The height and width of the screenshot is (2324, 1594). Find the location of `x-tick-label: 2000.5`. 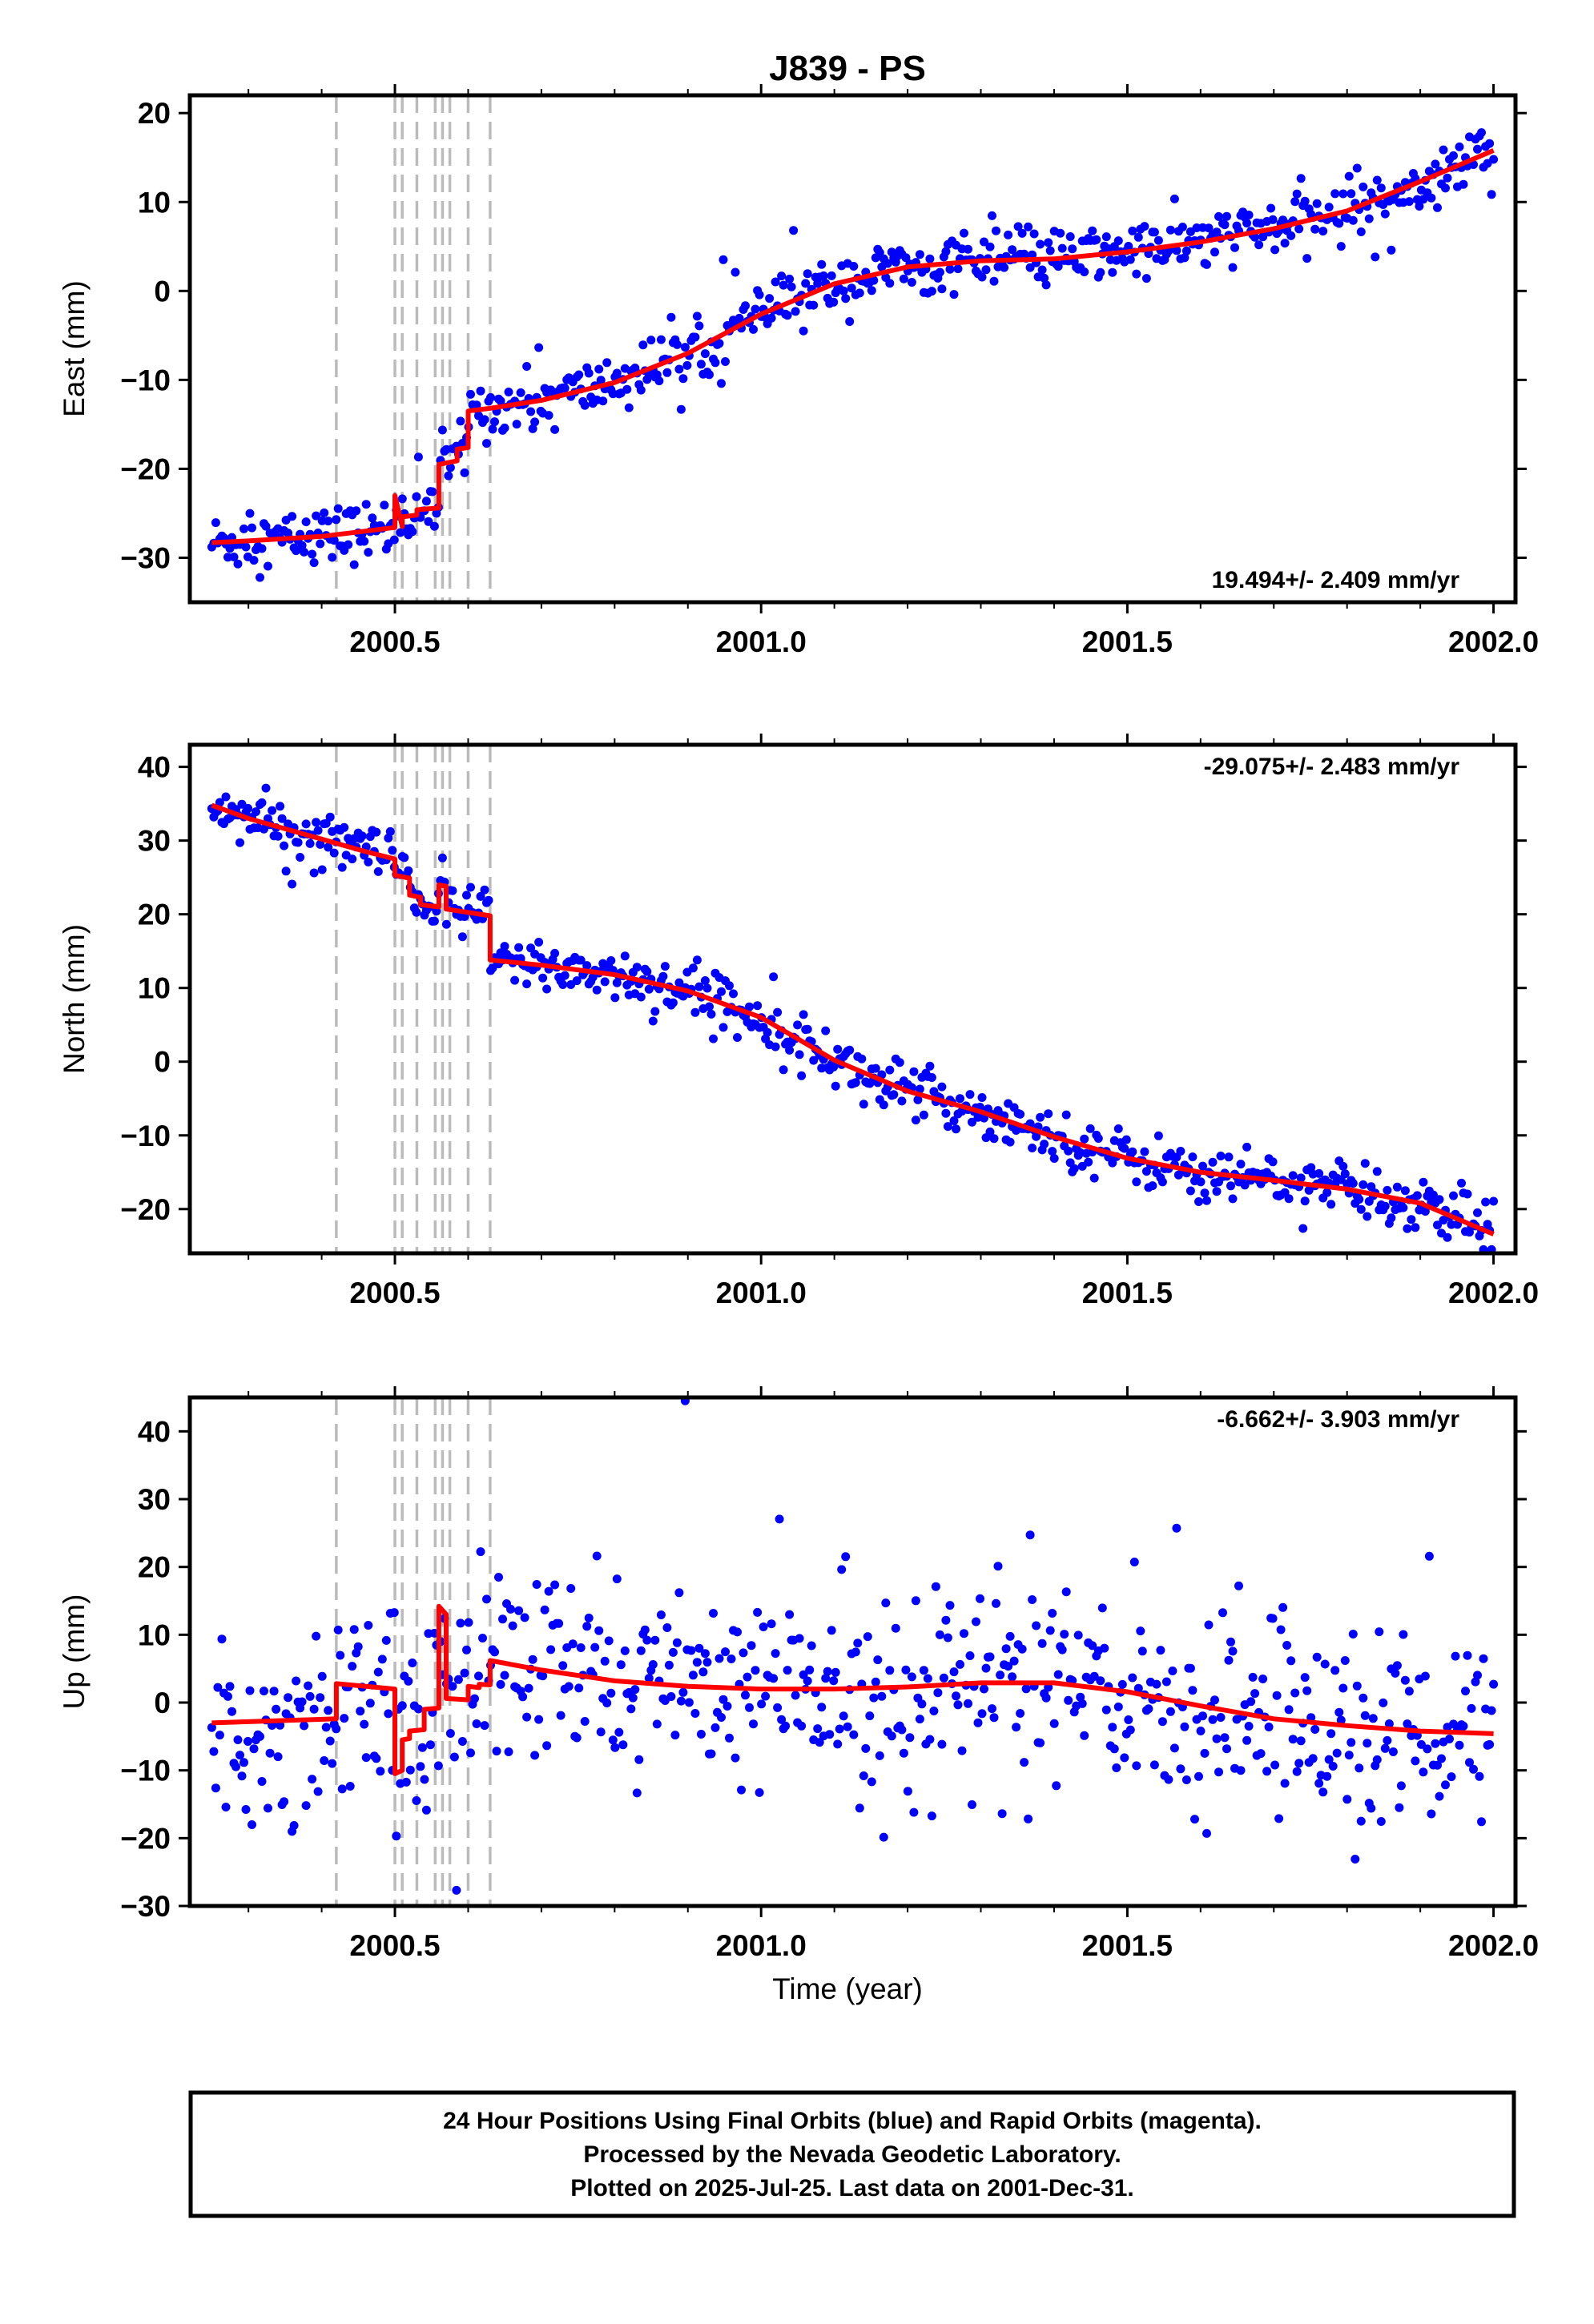

x-tick-label: 2000.5 is located at coordinates (394, 641).